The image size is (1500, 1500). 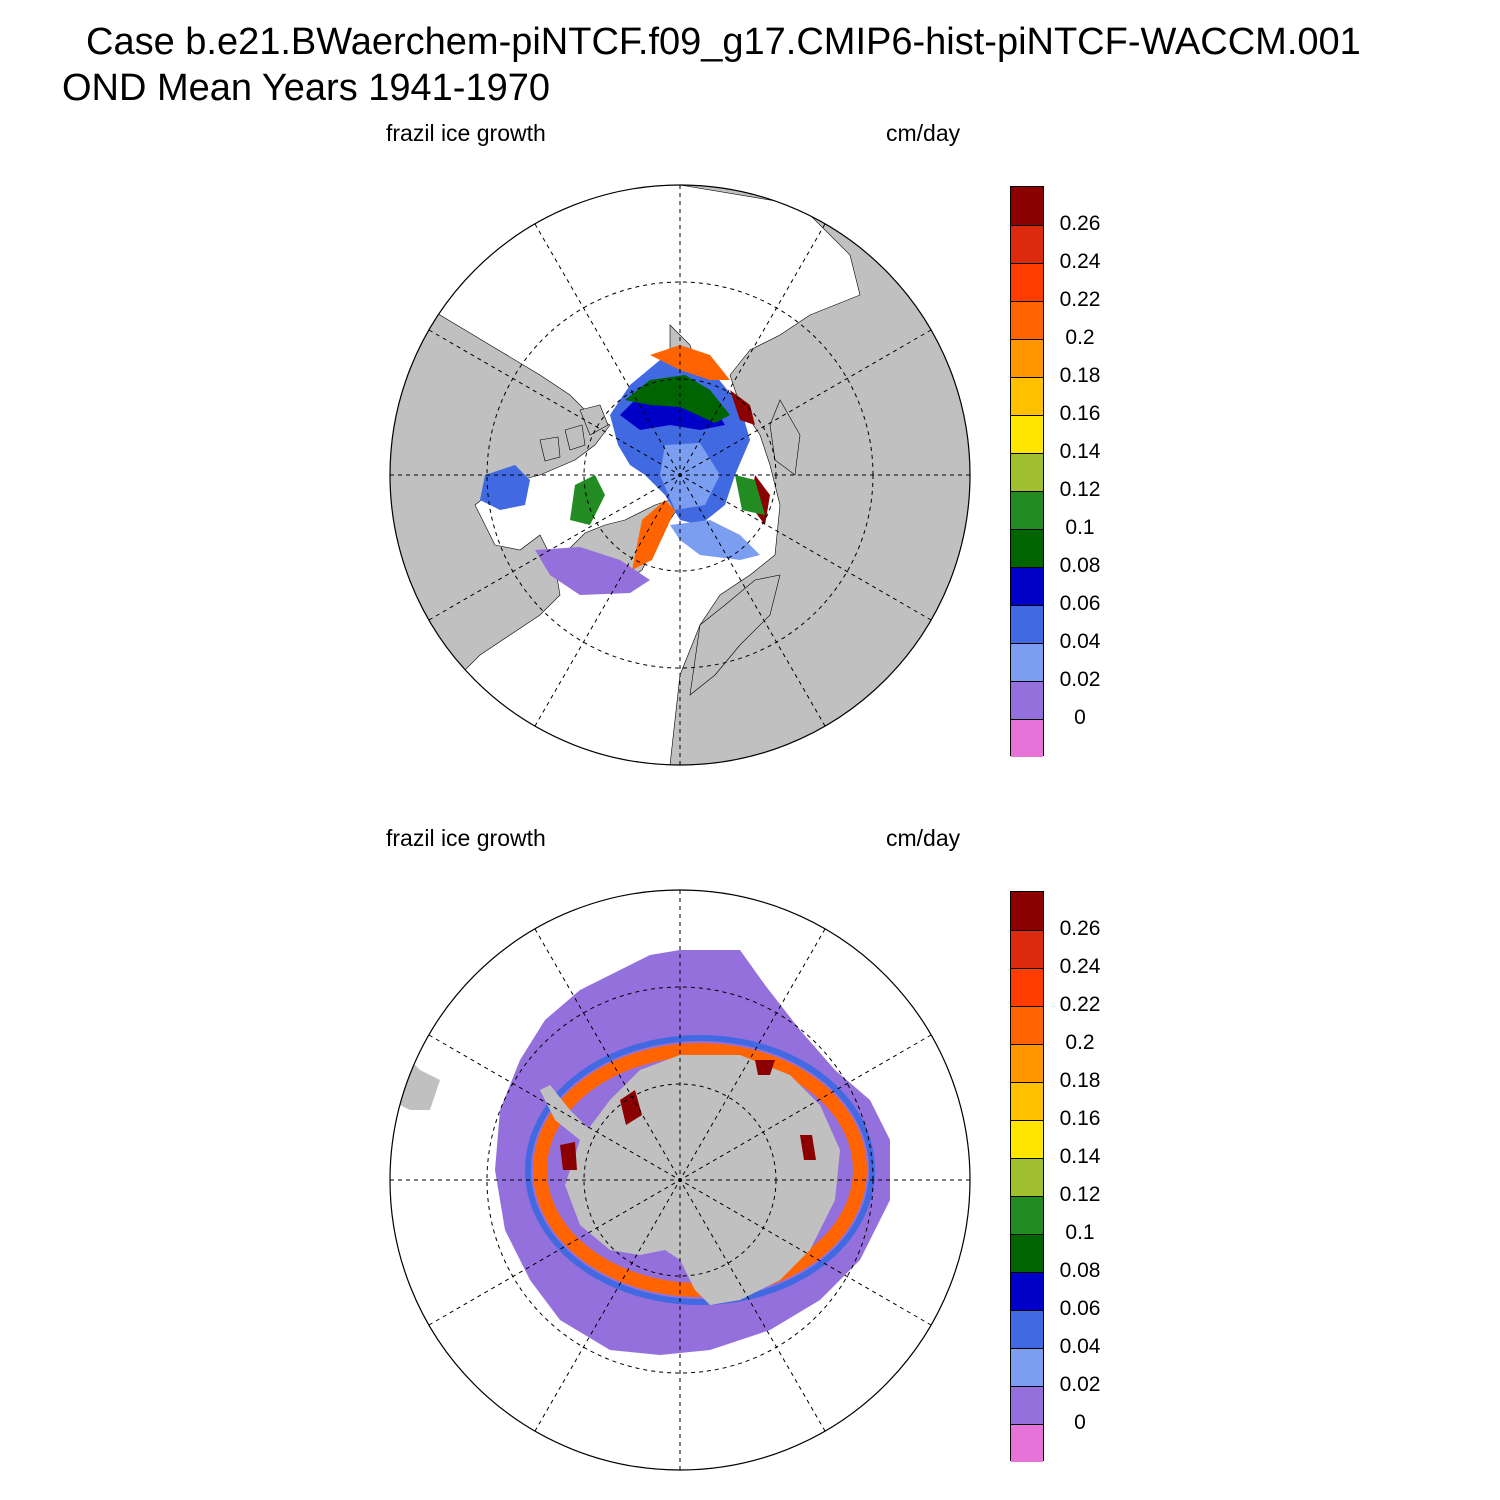 I want to click on arctic-colorbar-box, so click(x=1027, y=471).